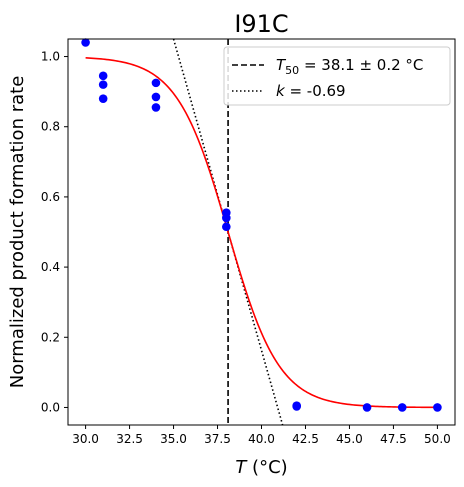  Describe the element at coordinates (361, 65) in the screenshot. I see `legend-label-rest: = 38.1 ± 0.2 °C` at that location.